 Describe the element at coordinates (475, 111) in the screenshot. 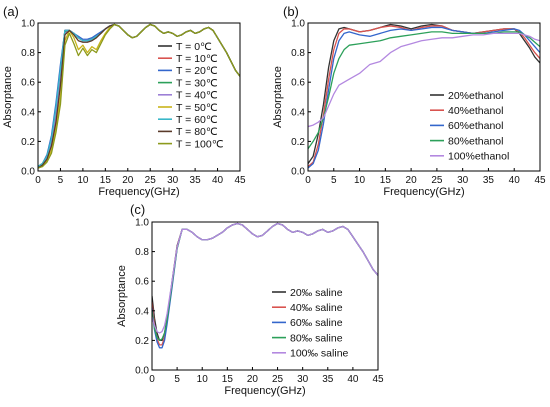

I see `legend-label: 40%ethanol` at that location.